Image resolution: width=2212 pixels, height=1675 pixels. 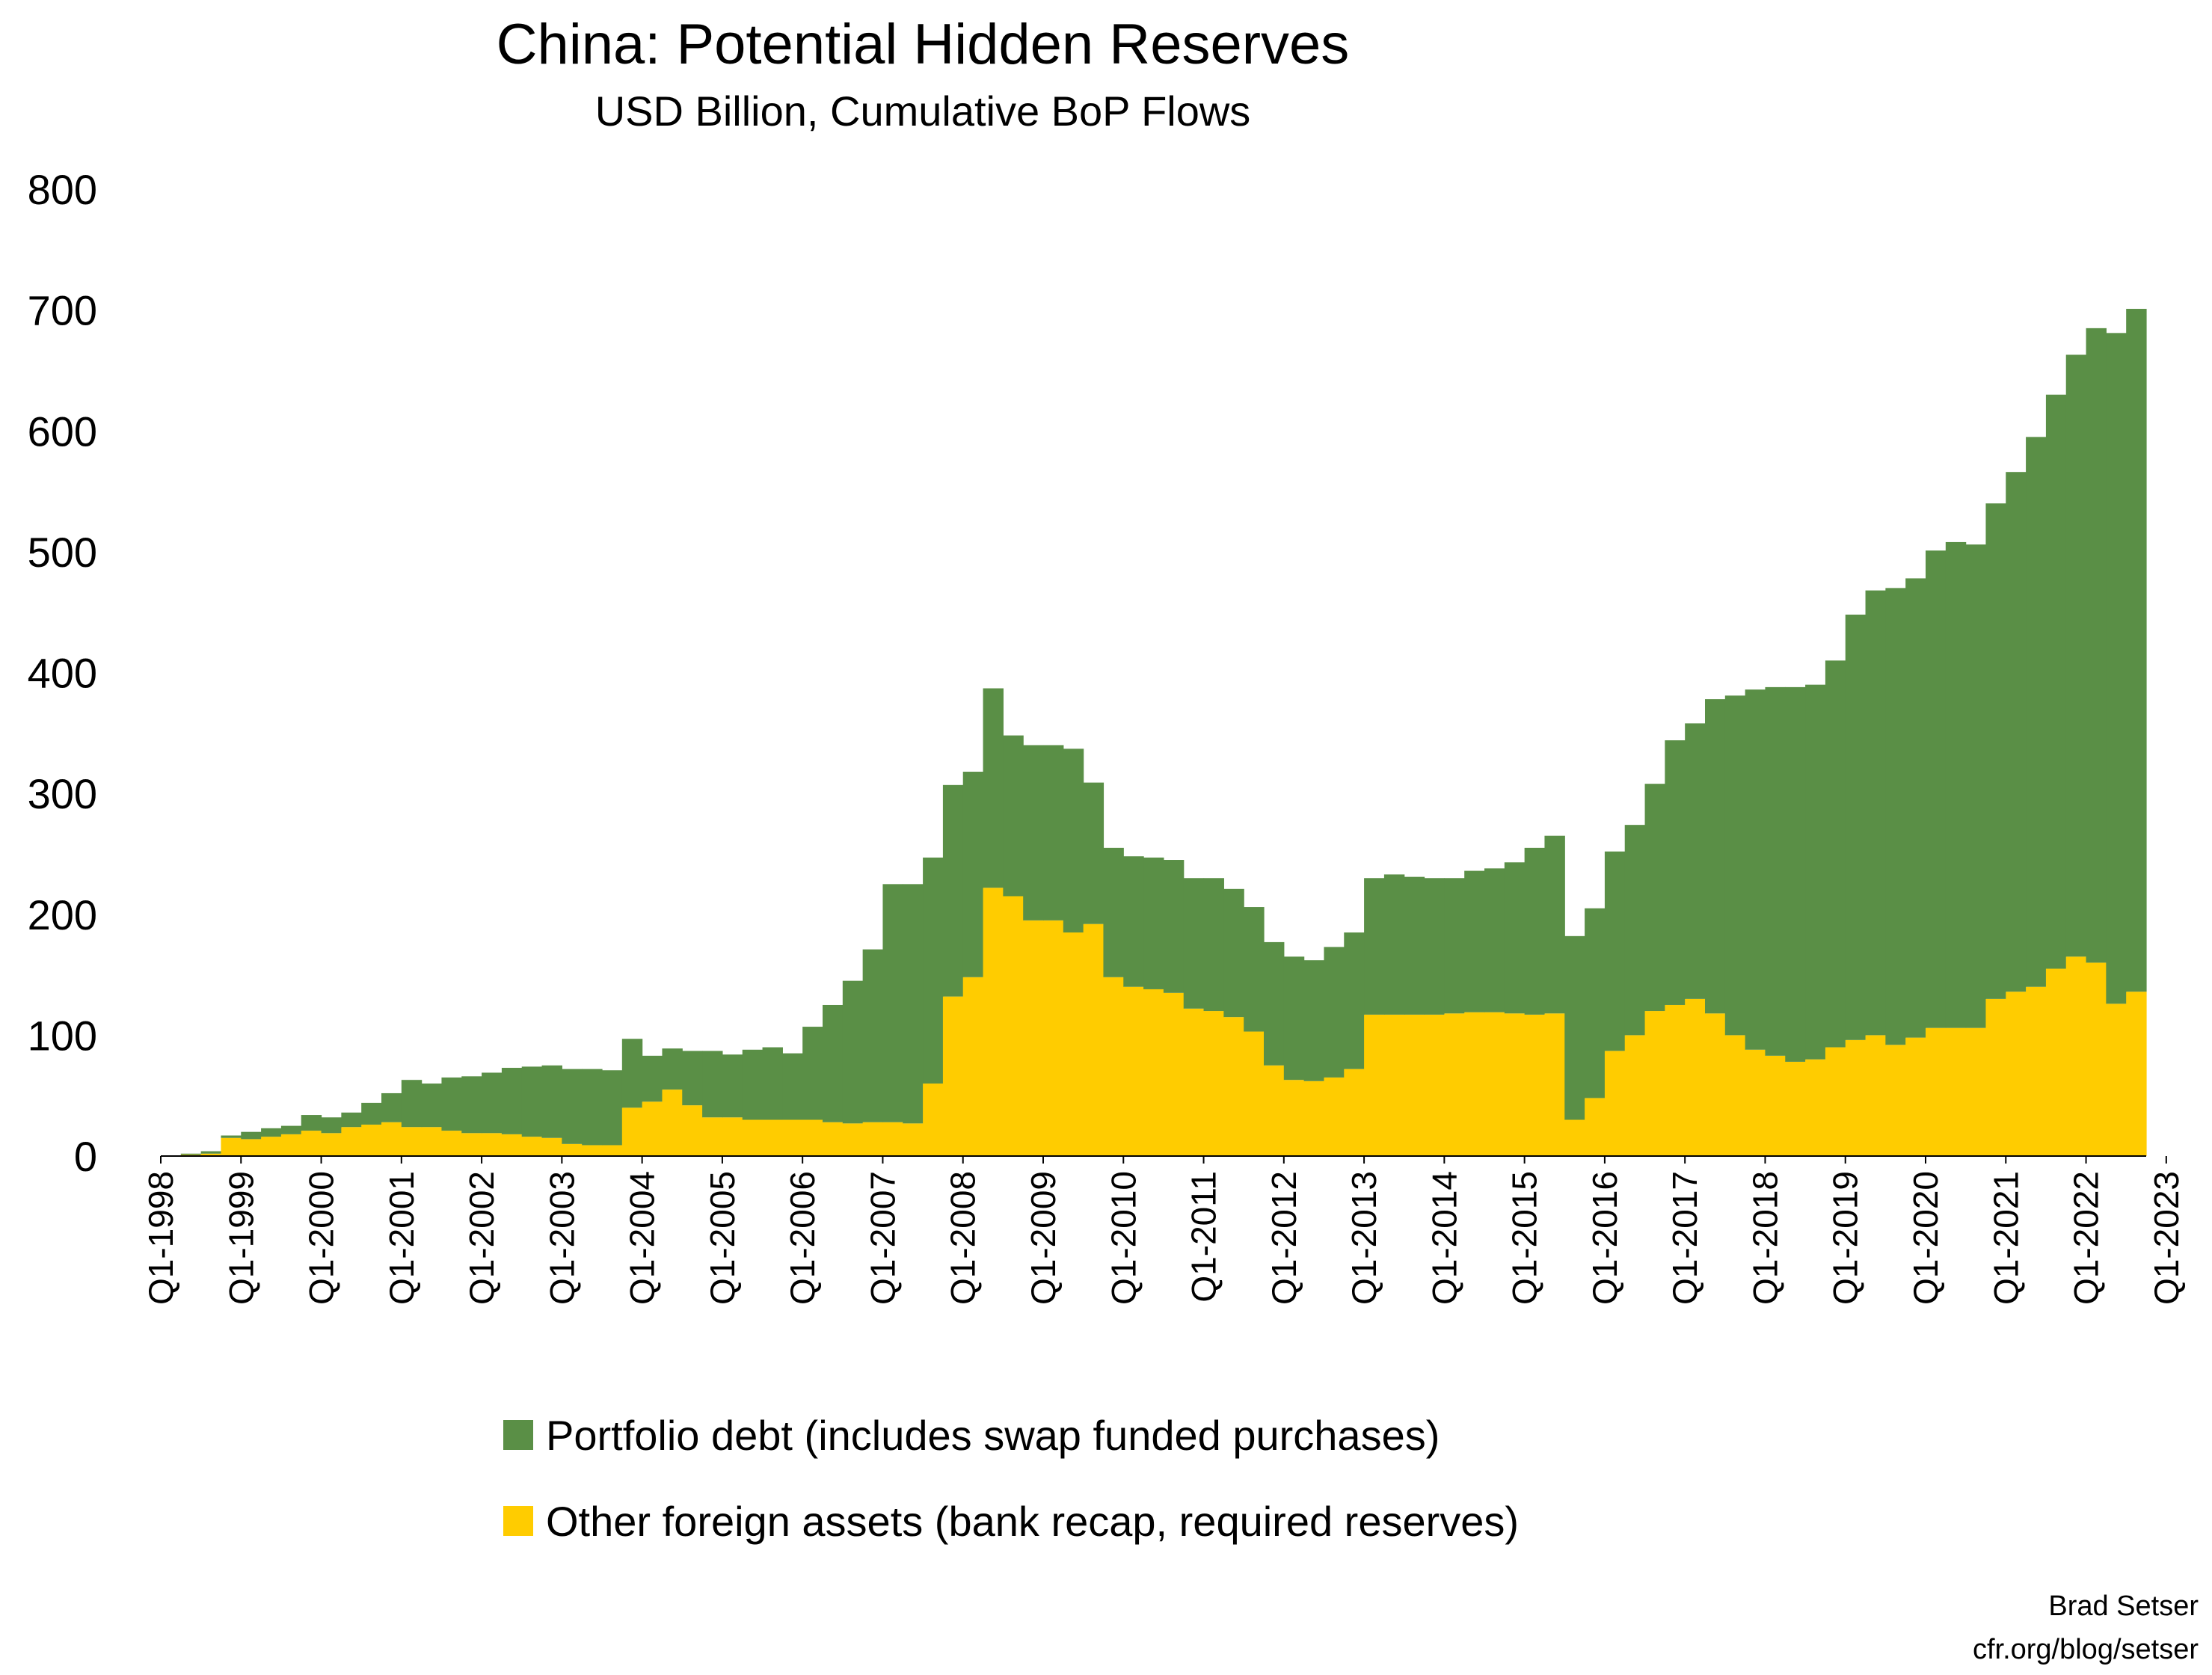 What do you see at coordinates (1284, 1238) in the screenshot?
I see `x-tick-label: Q1-2012` at bounding box center [1284, 1238].